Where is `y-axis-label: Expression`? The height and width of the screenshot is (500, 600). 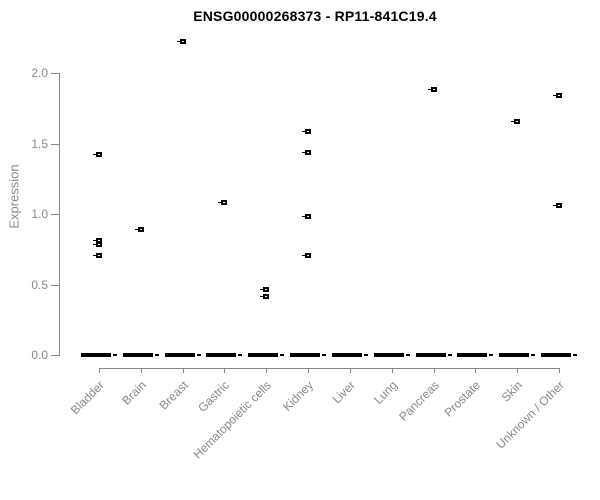
y-axis-label: Expression is located at coordinates (14, 196).